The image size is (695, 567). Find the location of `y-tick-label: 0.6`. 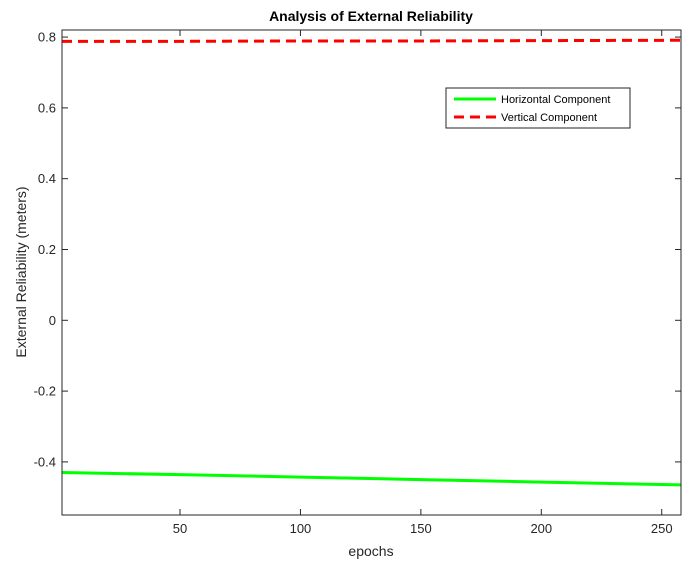

y-tick-label: 0.6 is located at coordinates (47, 107).